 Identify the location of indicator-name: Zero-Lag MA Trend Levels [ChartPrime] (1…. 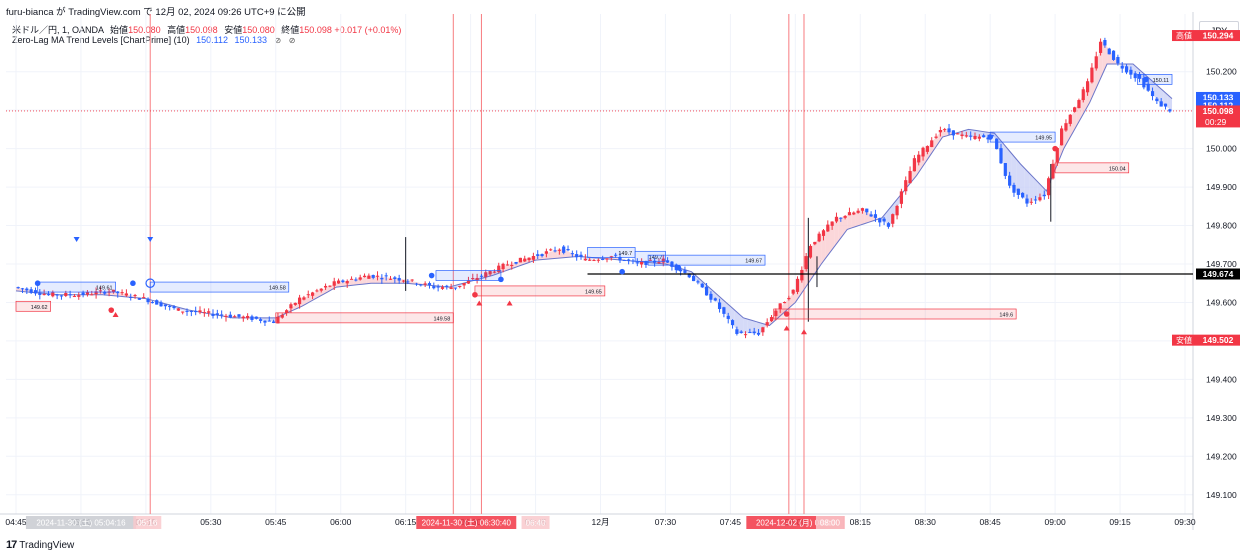
(101, 40).